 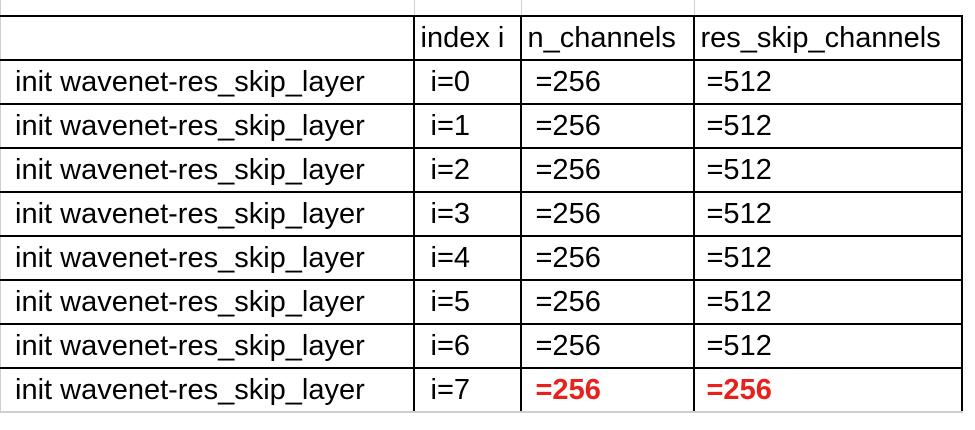 I want to click on header-cell-index: index i, so click(x=466, y=37).